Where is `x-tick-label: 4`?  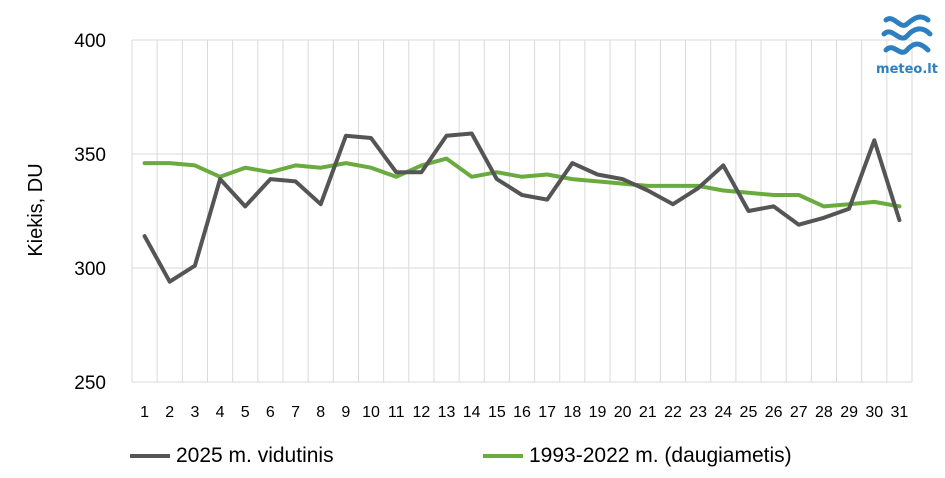 x-tick-label: 4 is located at coordinates (220, 412).